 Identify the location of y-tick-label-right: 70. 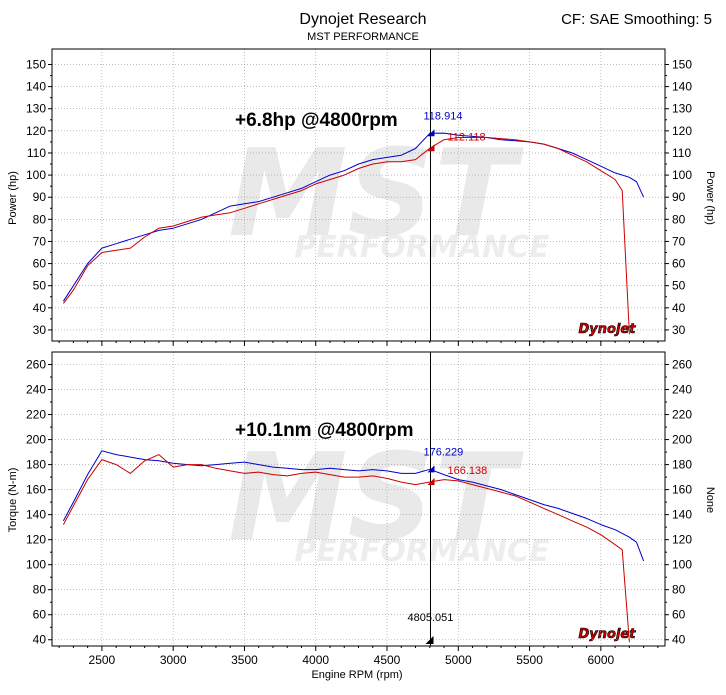
(679, 241).